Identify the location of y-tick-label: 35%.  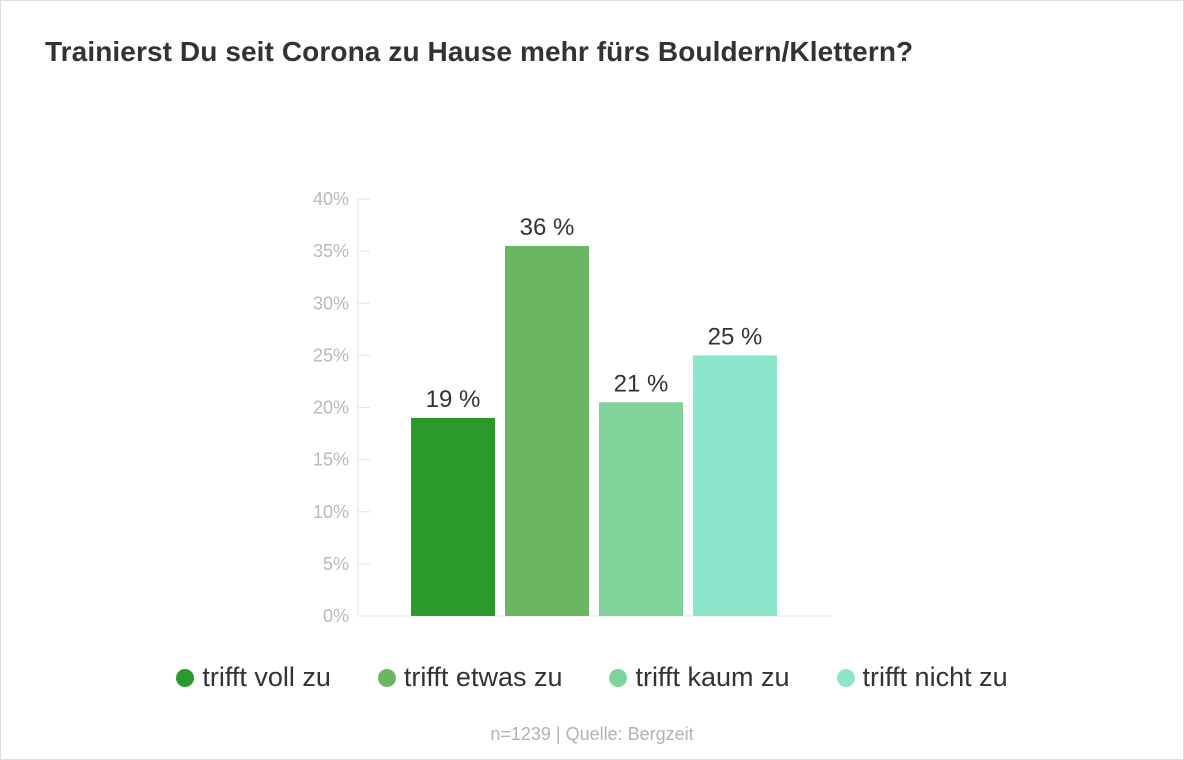
(331, 251).